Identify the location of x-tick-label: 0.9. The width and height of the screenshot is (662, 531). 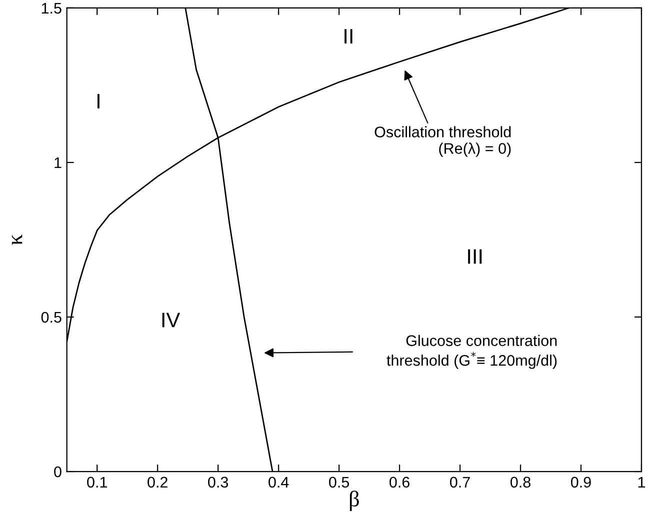
(580, 482).